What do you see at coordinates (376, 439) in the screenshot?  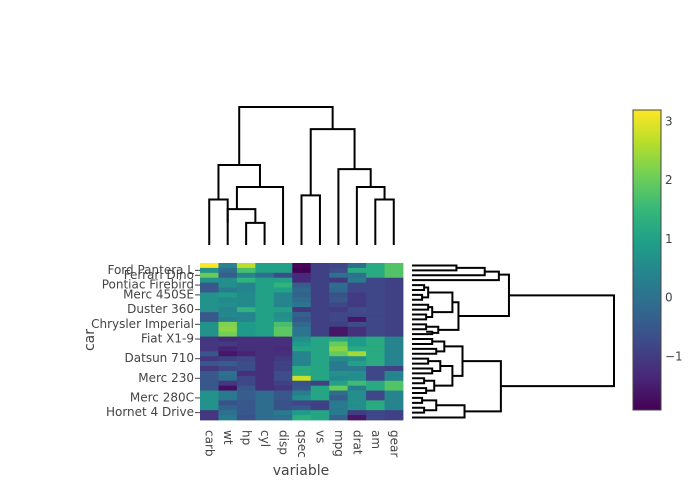 I see `x-tick-label: am` at bounding box center [376, 439].